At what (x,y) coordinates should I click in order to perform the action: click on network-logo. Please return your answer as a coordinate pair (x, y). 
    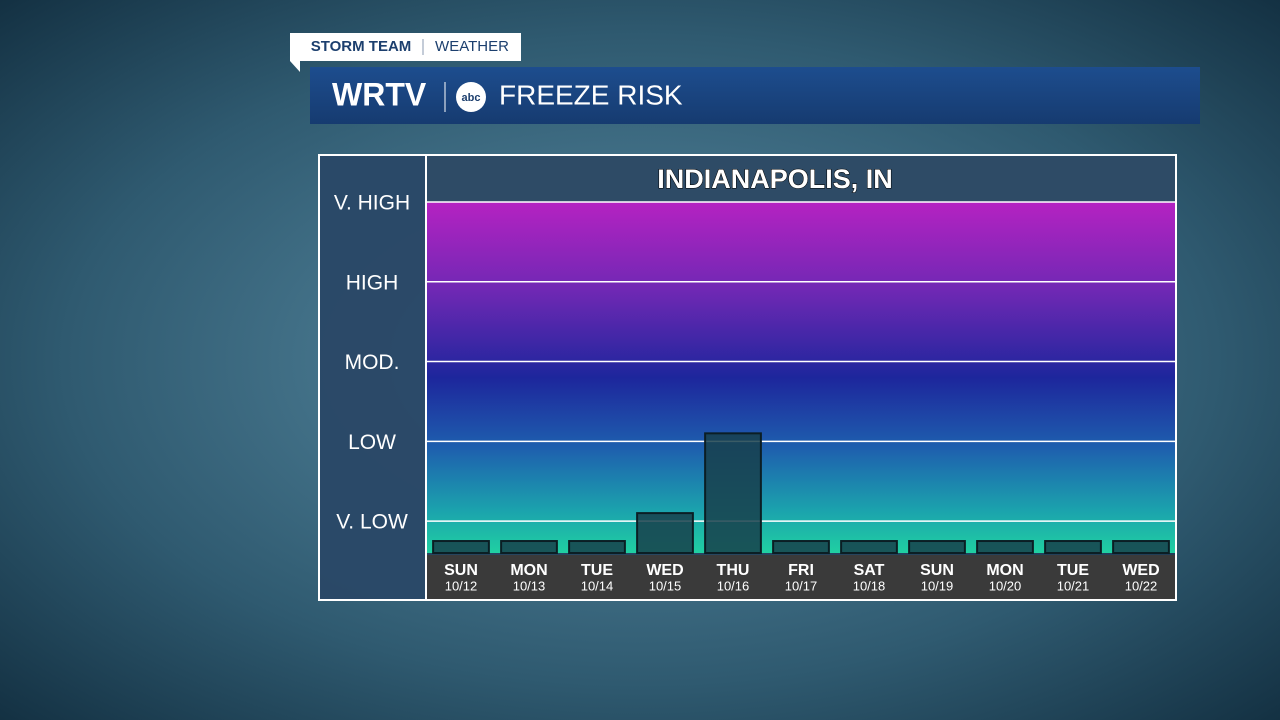
    Looking at the image, I should click on (471, 97).